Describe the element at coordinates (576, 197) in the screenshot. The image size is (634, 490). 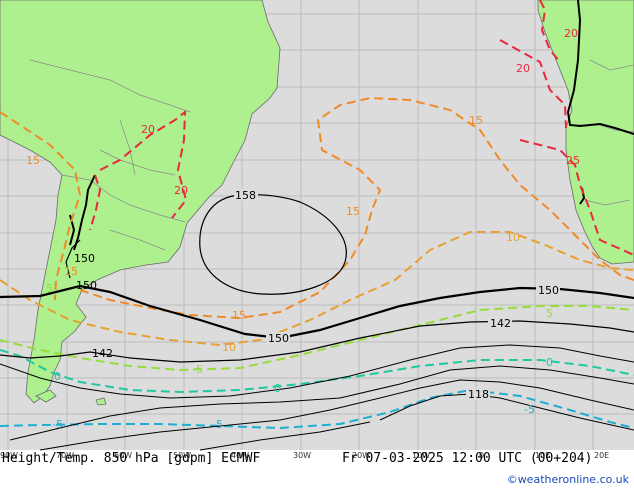
I see `isotherm-25-africa` at that location.